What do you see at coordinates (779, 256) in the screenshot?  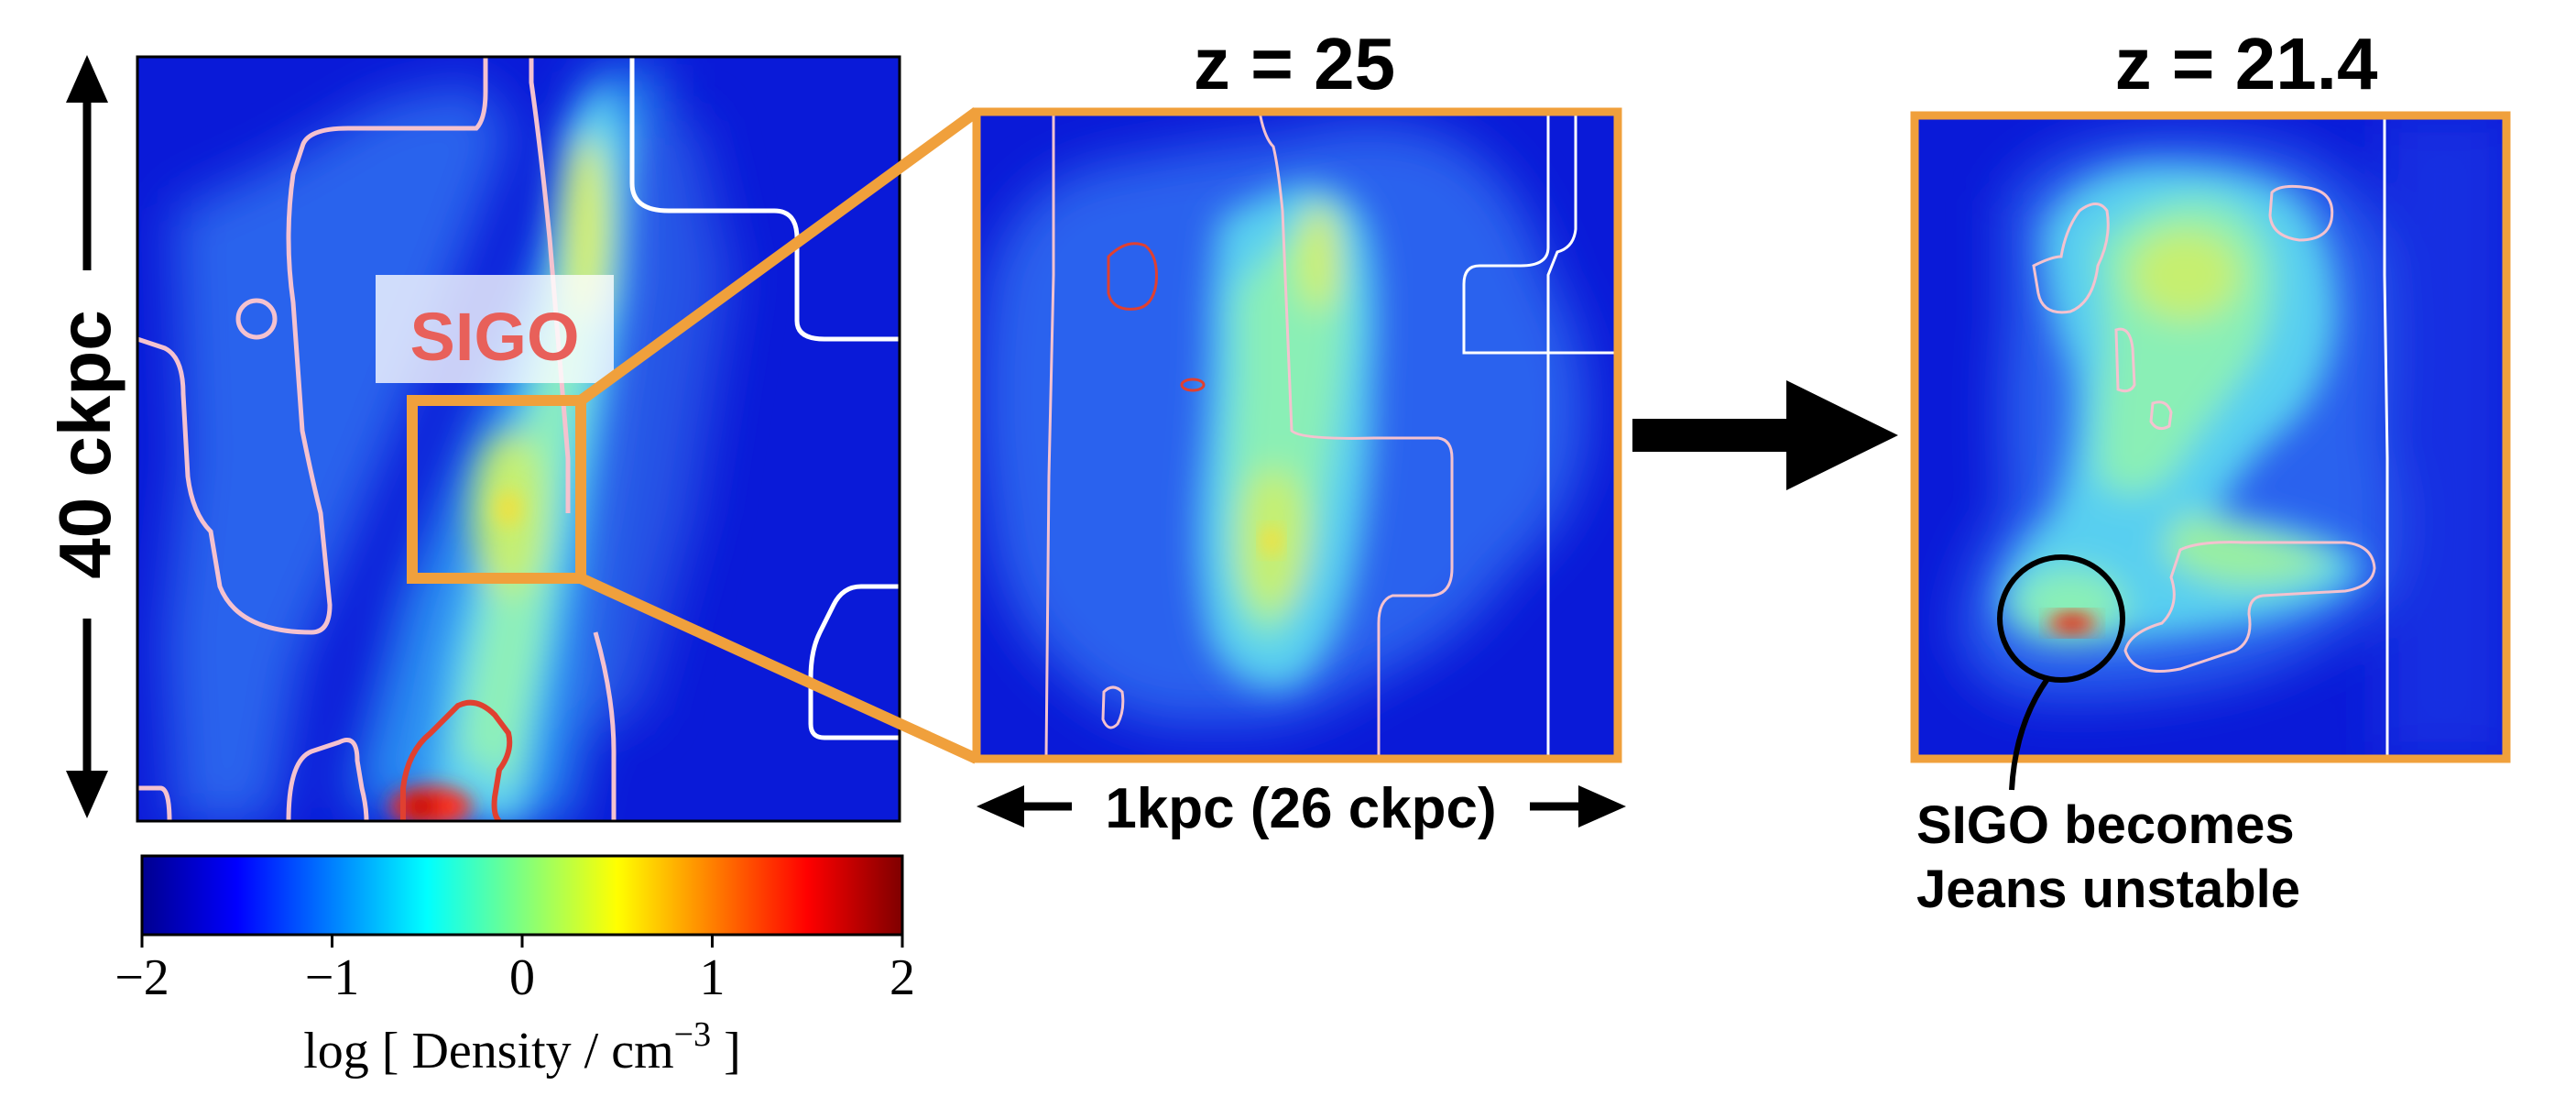 I see `zoom-connector-top` at bounding box center [779, 256].